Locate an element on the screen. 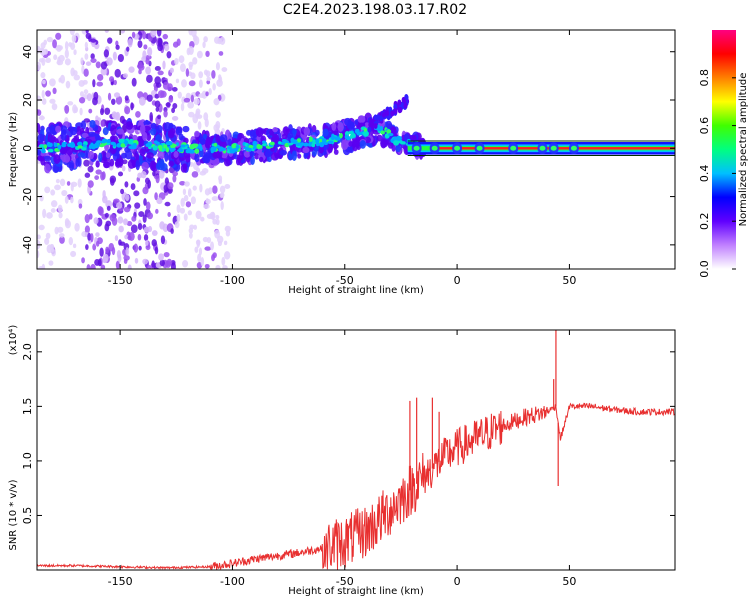 The image size is (750, 600). y-axis-label: SNR (10 * v/v) is located at coordinates (13, 514).